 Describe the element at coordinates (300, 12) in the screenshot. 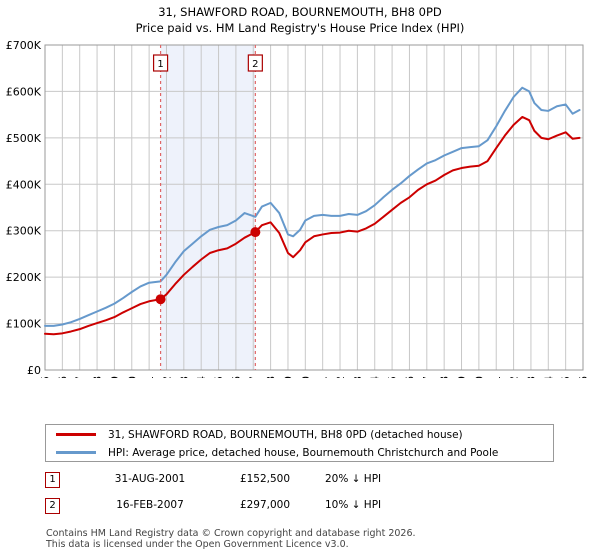

I see `title-line-1: 31, SHAWFORD ROAD, BOURNEMOUTH, BH8 0PD` at that location.